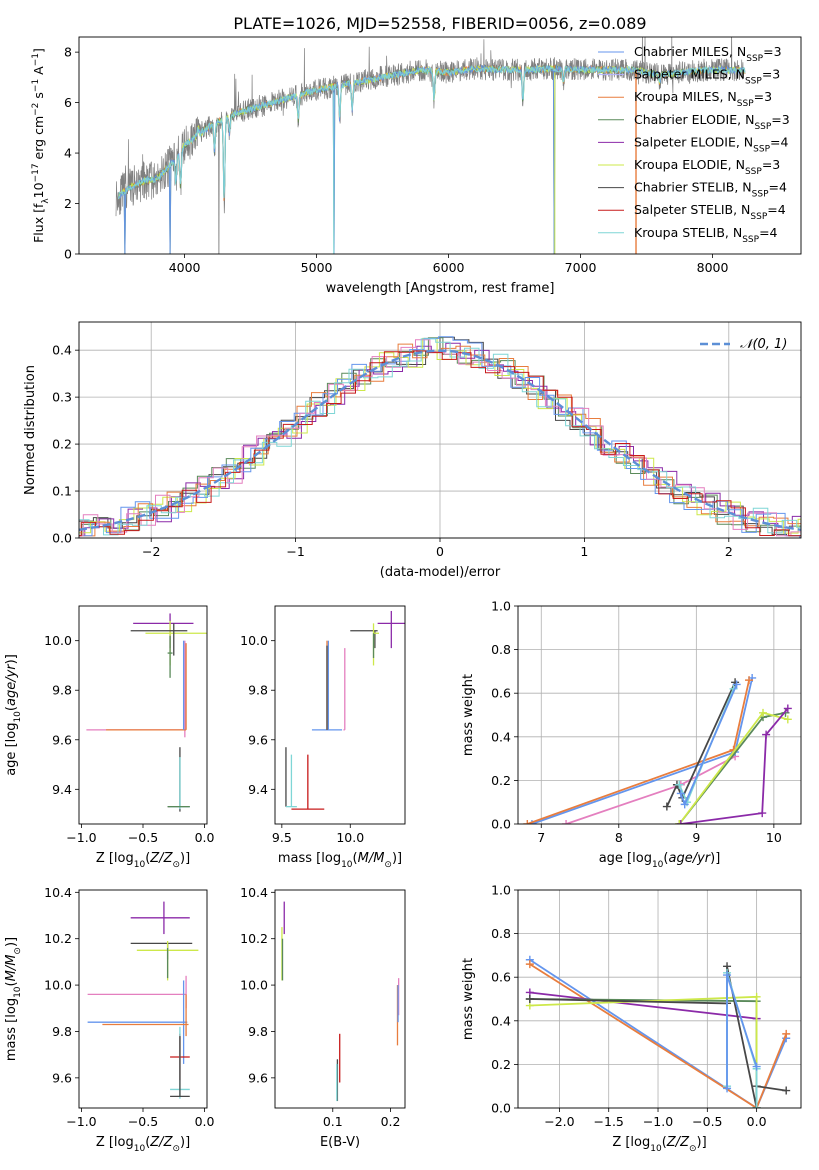 The height and width of the screenshot is (1170, 819). Describe the element at coordinates (501, 606) in the screenshot. I see `y-tick-label: 1.0` at that location.